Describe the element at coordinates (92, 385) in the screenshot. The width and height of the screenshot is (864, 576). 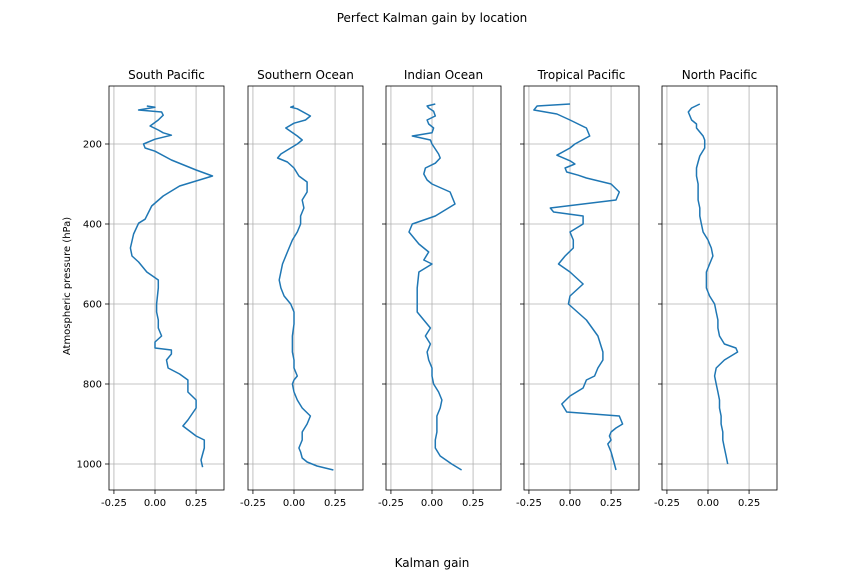
I see `y-tick-label: 800` at that location.